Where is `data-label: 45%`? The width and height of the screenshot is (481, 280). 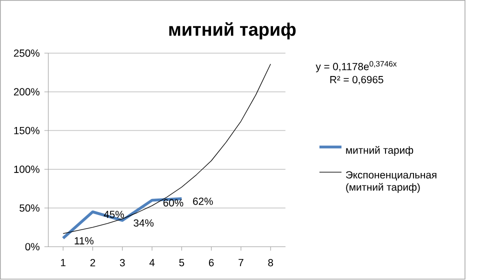
data-label: 45% is located at coordinates (114, 214).